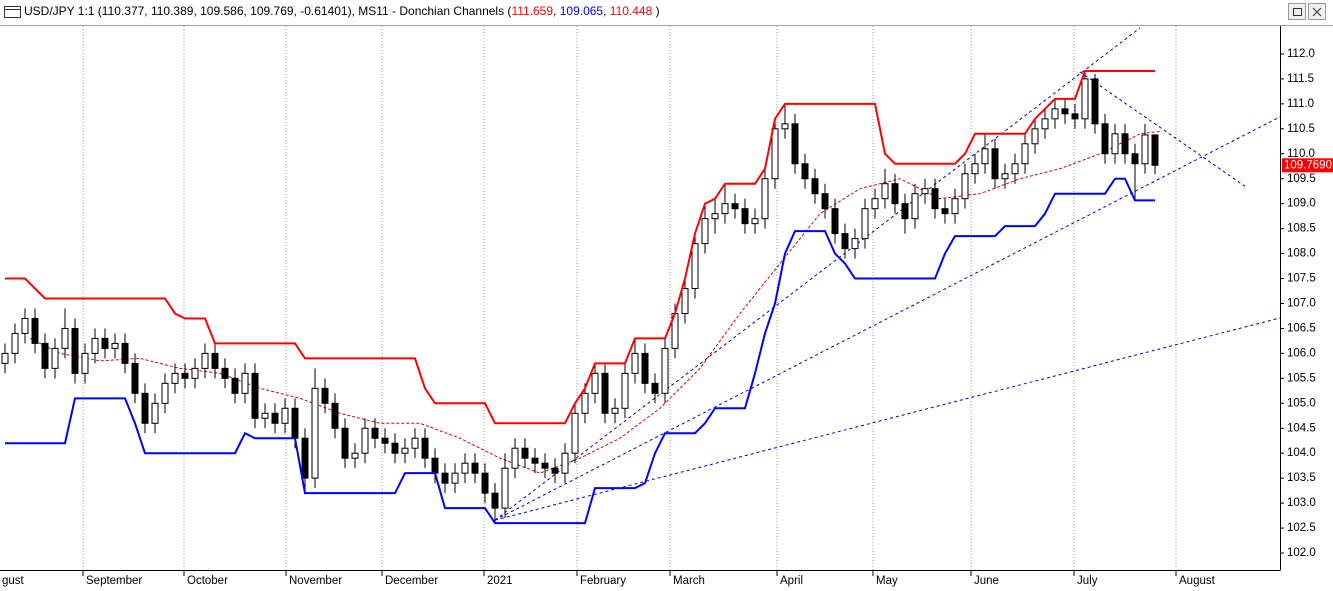  I want to click on y-tick-label: 109.5, so click(1301, 179).